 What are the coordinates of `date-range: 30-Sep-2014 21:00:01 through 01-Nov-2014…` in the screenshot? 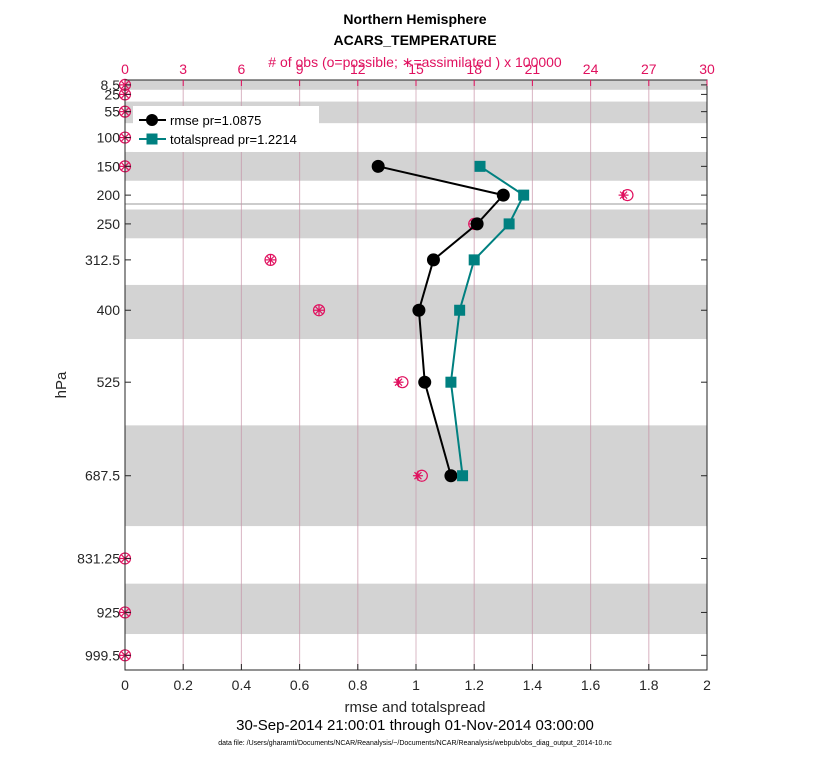 It's located at (415, 725).